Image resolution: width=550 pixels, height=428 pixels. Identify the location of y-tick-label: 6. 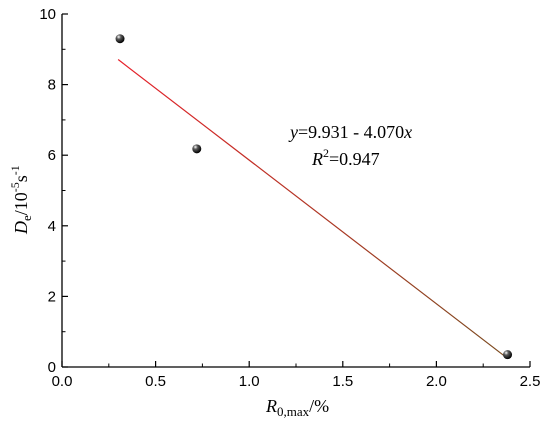
(52, 155).